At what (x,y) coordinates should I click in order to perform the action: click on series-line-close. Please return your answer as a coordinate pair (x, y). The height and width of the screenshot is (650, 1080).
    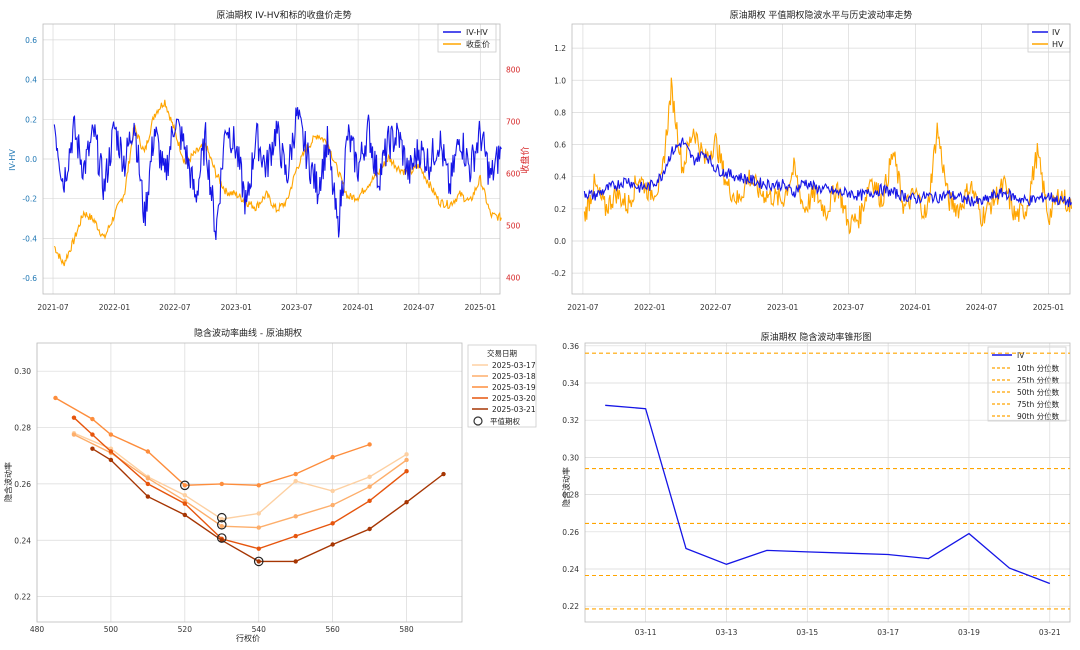
    Looking at the image, I should click on (277, 183).